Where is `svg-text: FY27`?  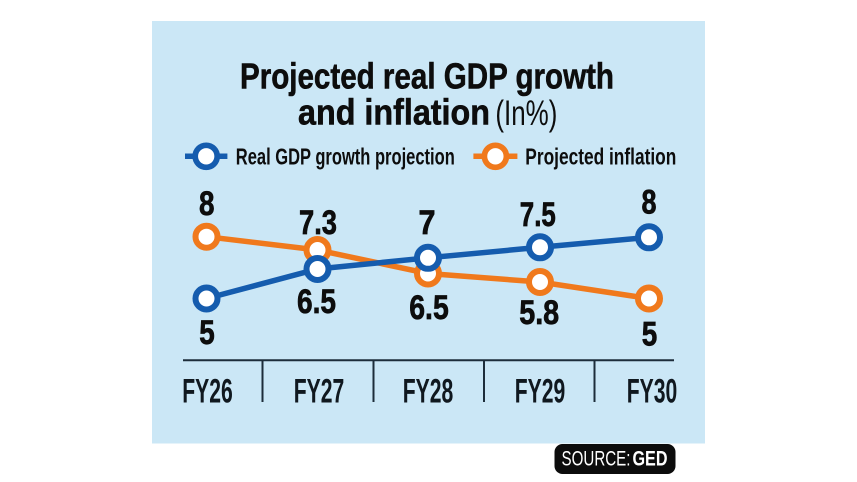 svg-text: FY27 is located at coordinates (319, 392).